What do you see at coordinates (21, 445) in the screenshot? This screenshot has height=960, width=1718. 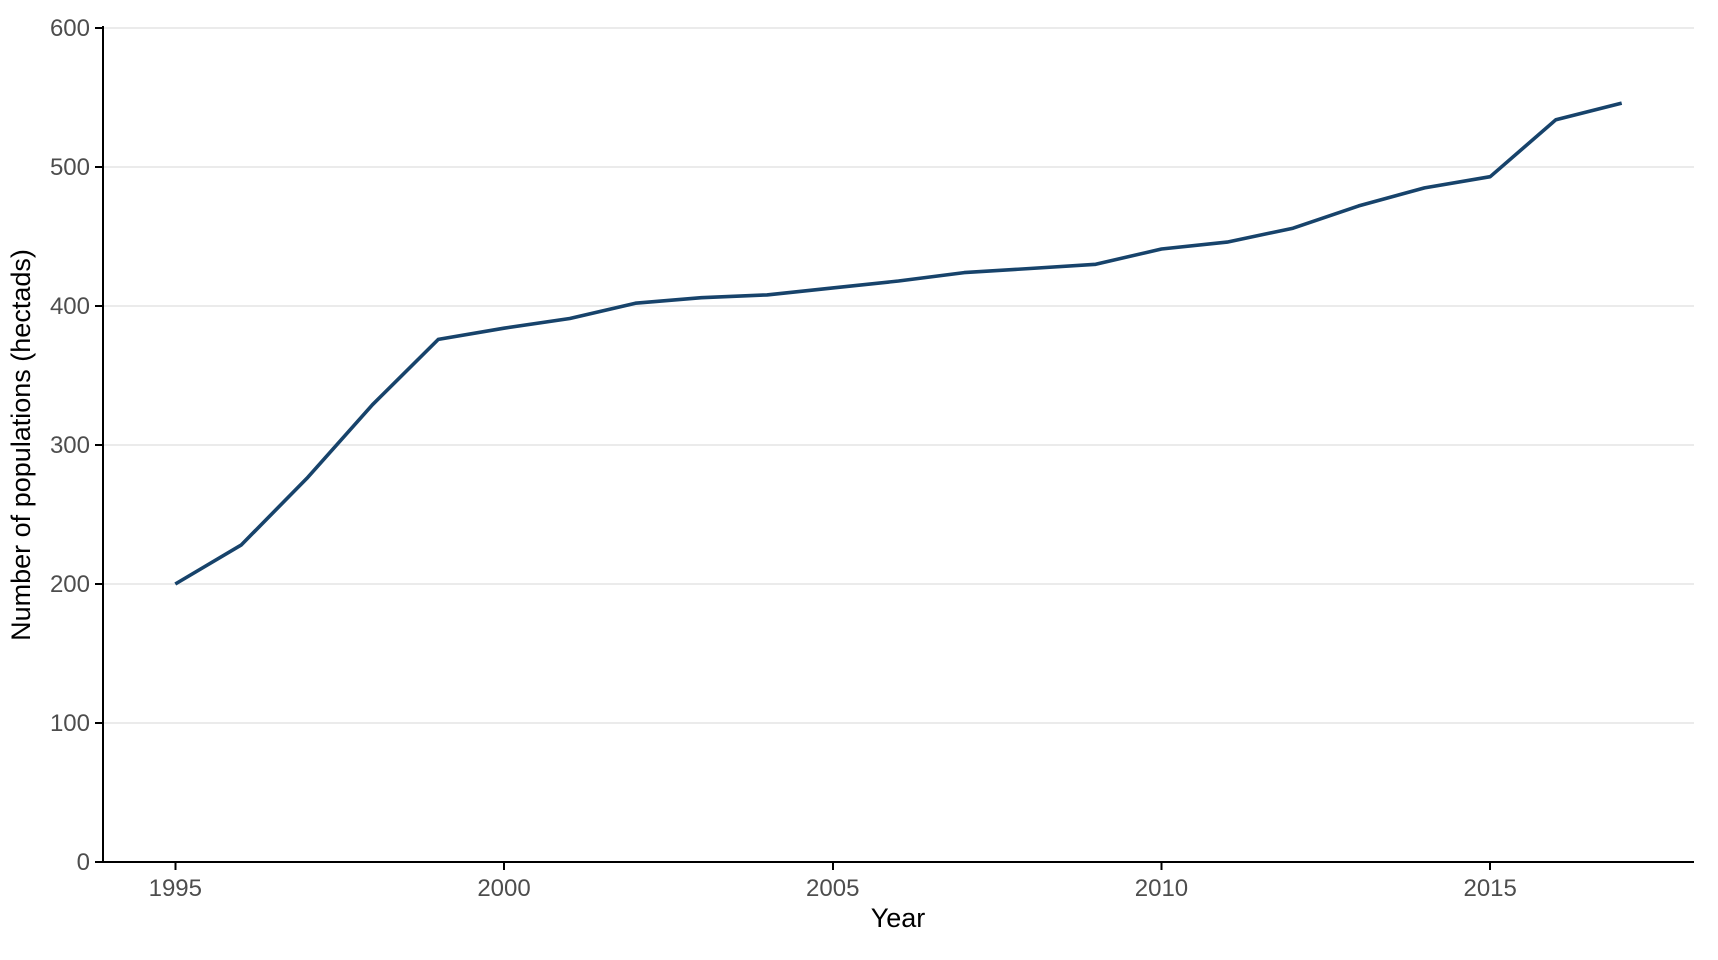 I see `y-axis-title: Number of populations (hectads)` at bounding box center [21, 445].